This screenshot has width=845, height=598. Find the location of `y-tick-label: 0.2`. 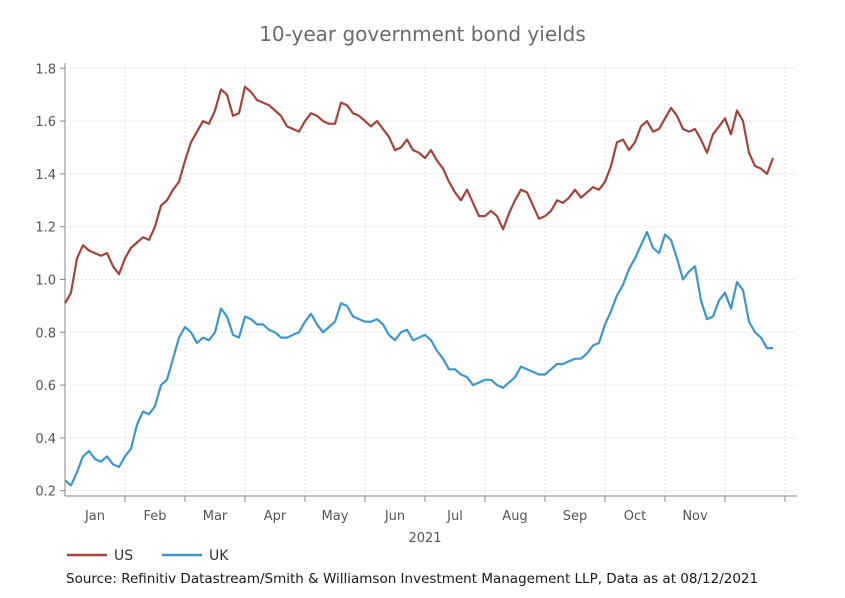

y-tick-label: 0.2 is located at coordinates (45, 492).